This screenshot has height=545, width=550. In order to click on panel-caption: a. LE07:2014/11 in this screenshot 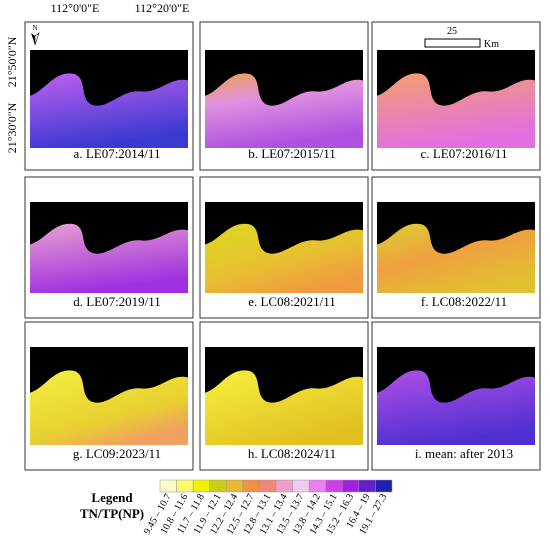, I will do `click(117, 153)`.